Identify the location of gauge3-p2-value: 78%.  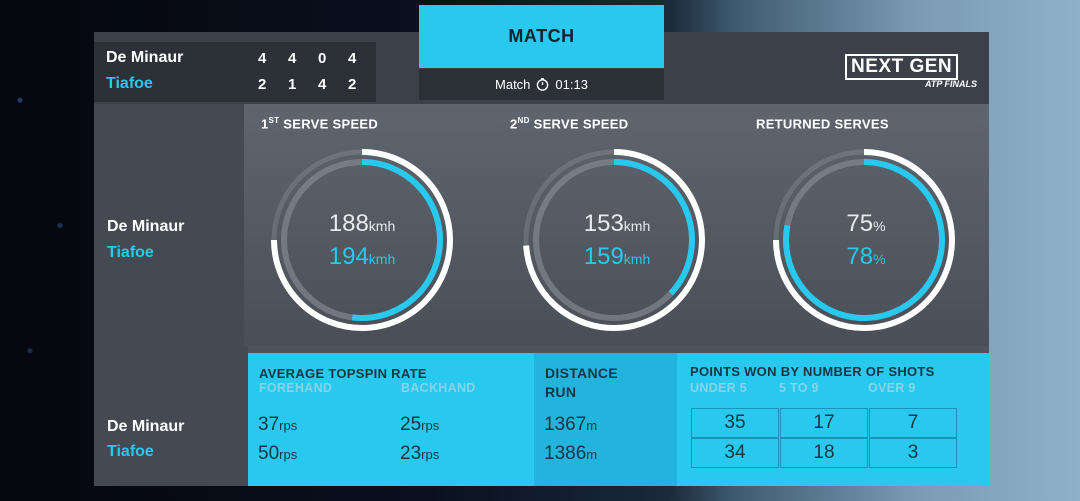
(866, 256).